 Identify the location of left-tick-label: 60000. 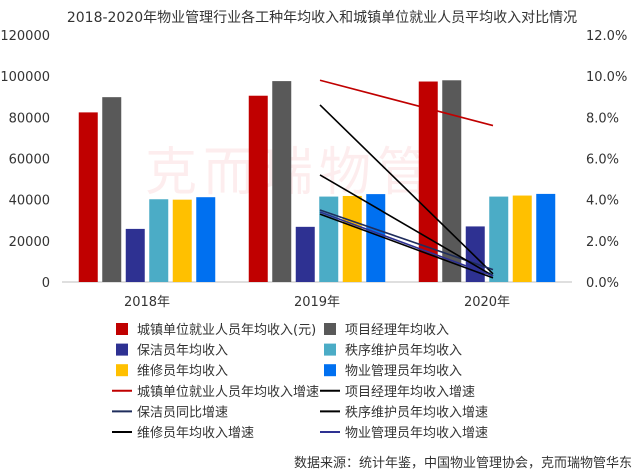
(29, 160).